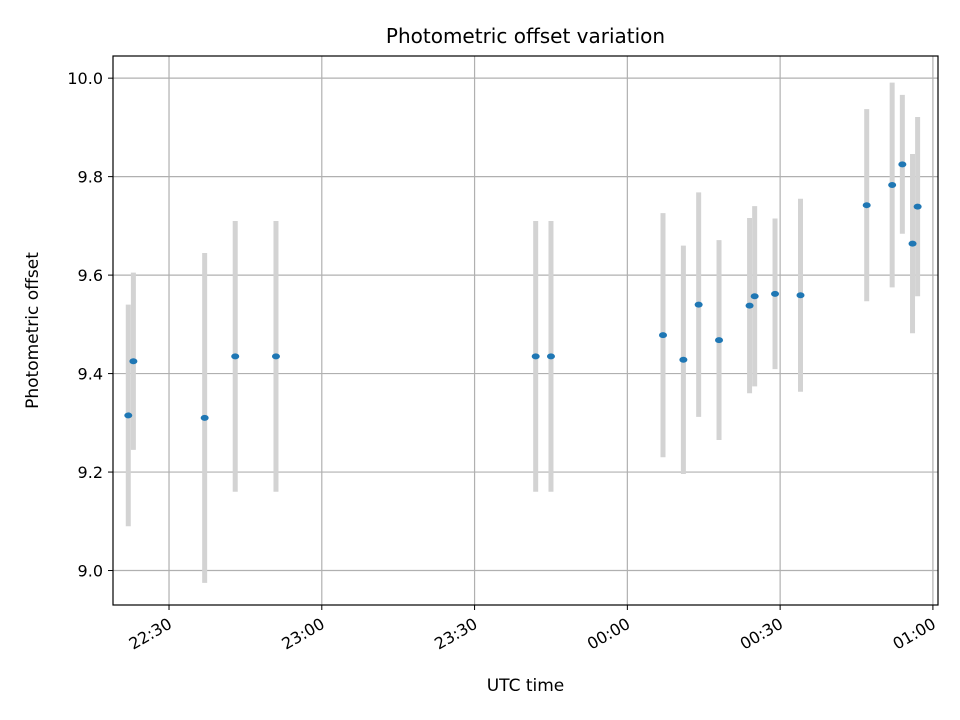 This screenshot has height=720, width=960. What do you see at coordinates (608, 634) in the screenshot?
I see `x-tick-label: 00:00` at bounding box center [608, 634].